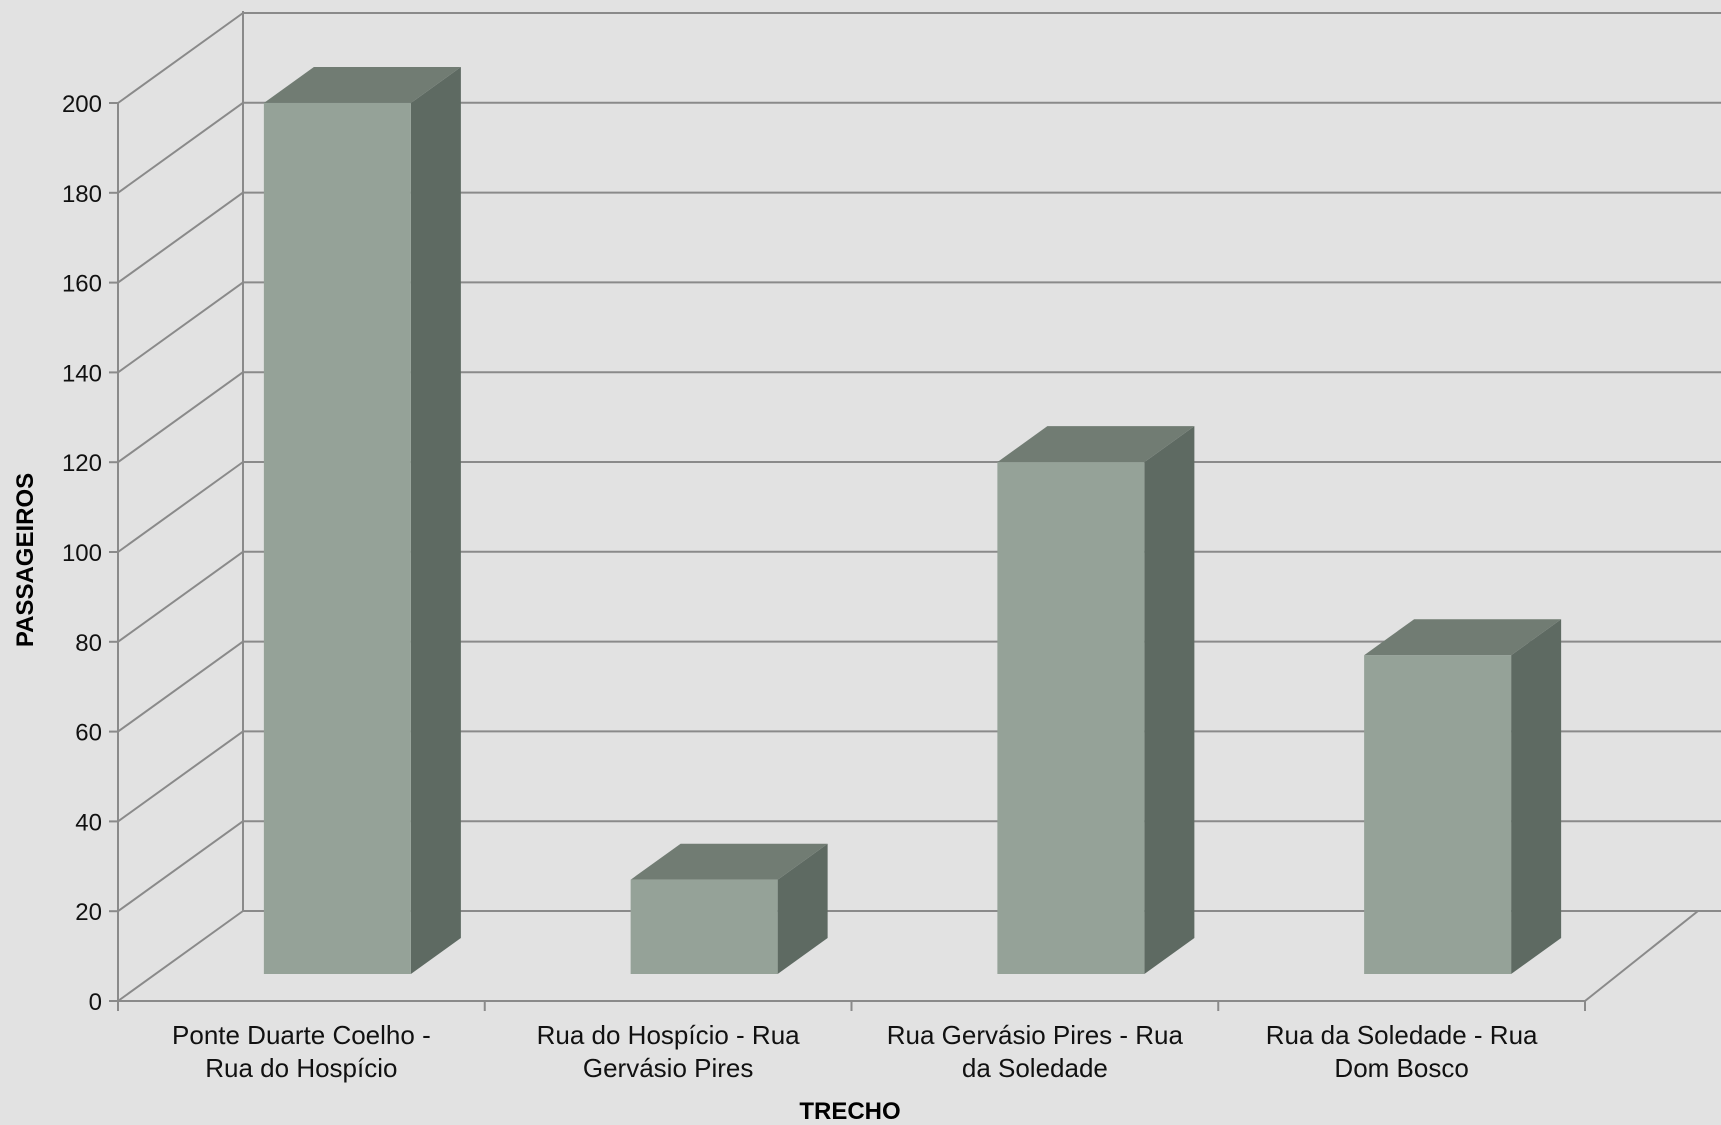  What do you see at coordinates (1035, 1051) in the screenshot?
I see `x-tick-label-2: Rua Gervásio Pires - Rua da Soledade` at bounding box center [1035, 1051].